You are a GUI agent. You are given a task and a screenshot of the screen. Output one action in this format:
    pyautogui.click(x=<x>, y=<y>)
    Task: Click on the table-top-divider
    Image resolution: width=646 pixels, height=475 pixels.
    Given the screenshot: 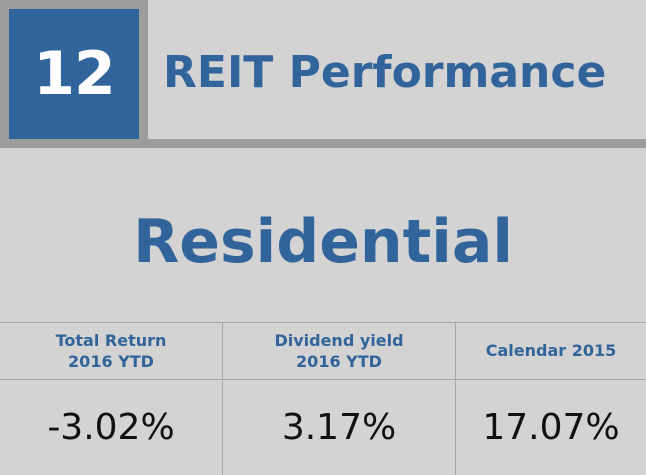 What is the action you would take?
    pyautogui.click(x=323, y=322)
    